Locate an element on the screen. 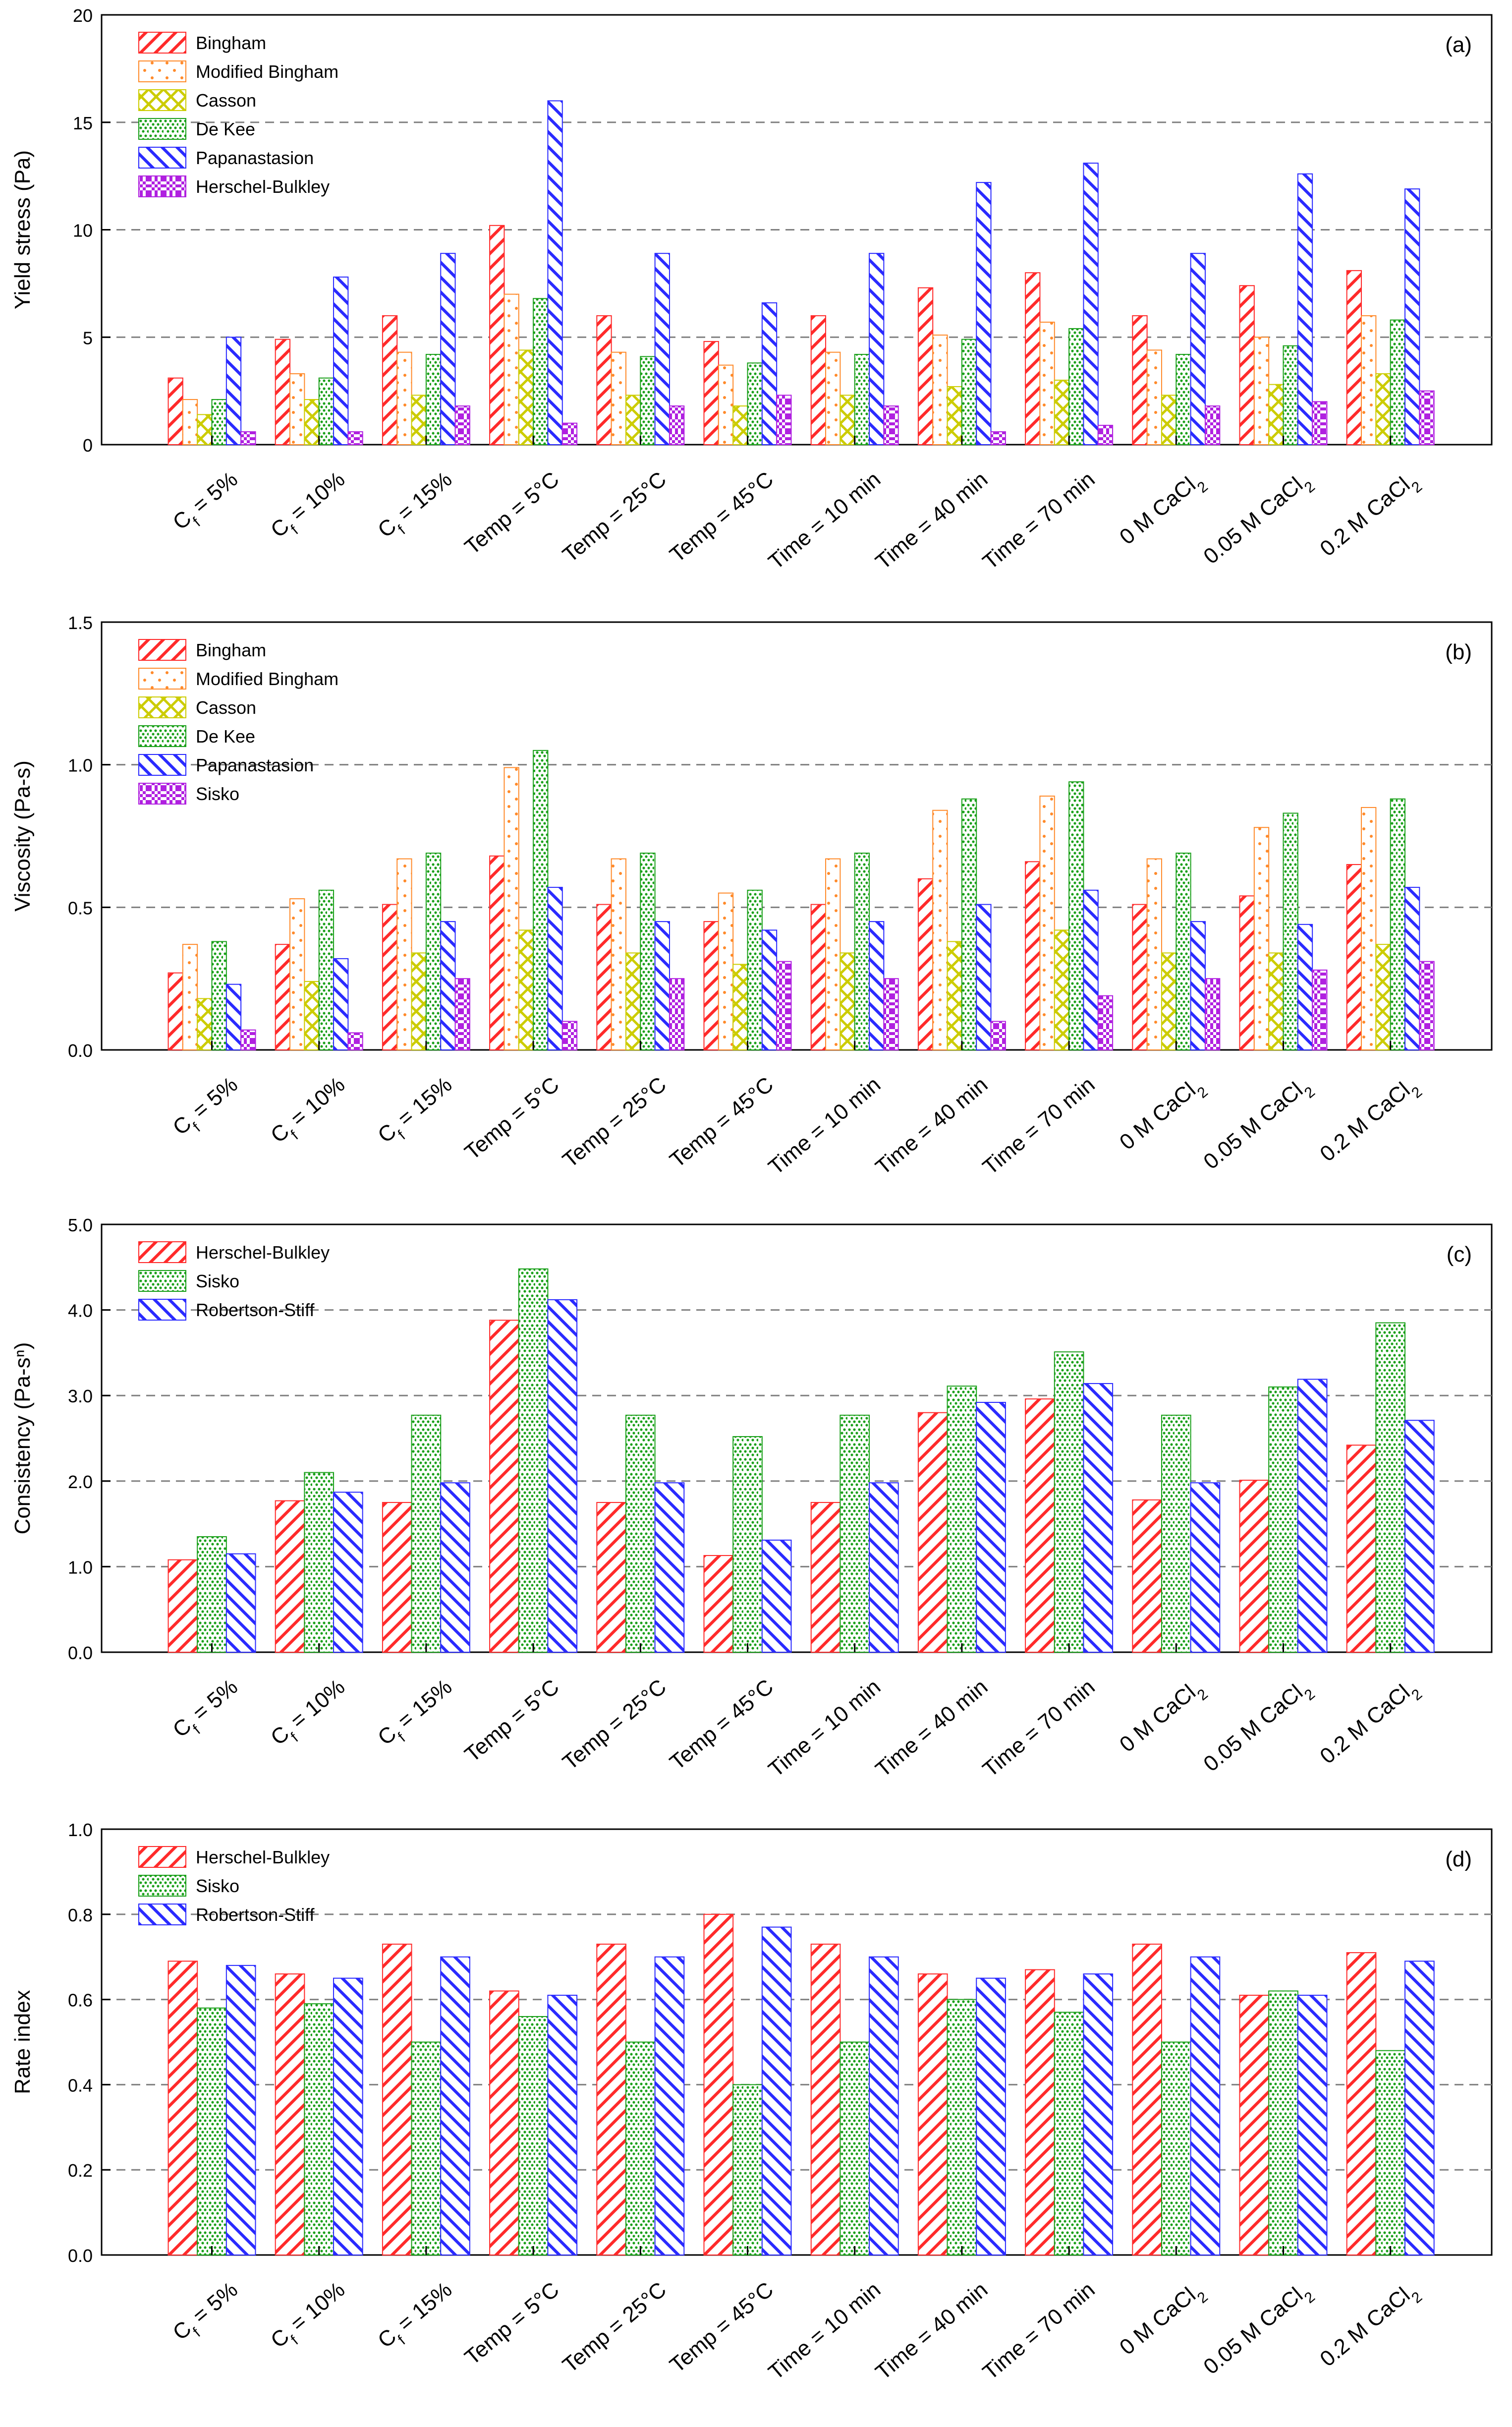 Image resolution: width=1512 pixels, height=2427 pixels. legend-swatch-herschel-bulkley is located at coordinates (162, 1252).